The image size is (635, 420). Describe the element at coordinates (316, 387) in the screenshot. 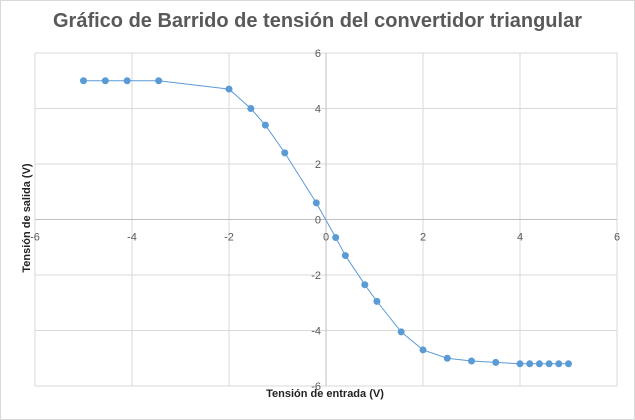

I see `y-tick-label: -6` at that location.